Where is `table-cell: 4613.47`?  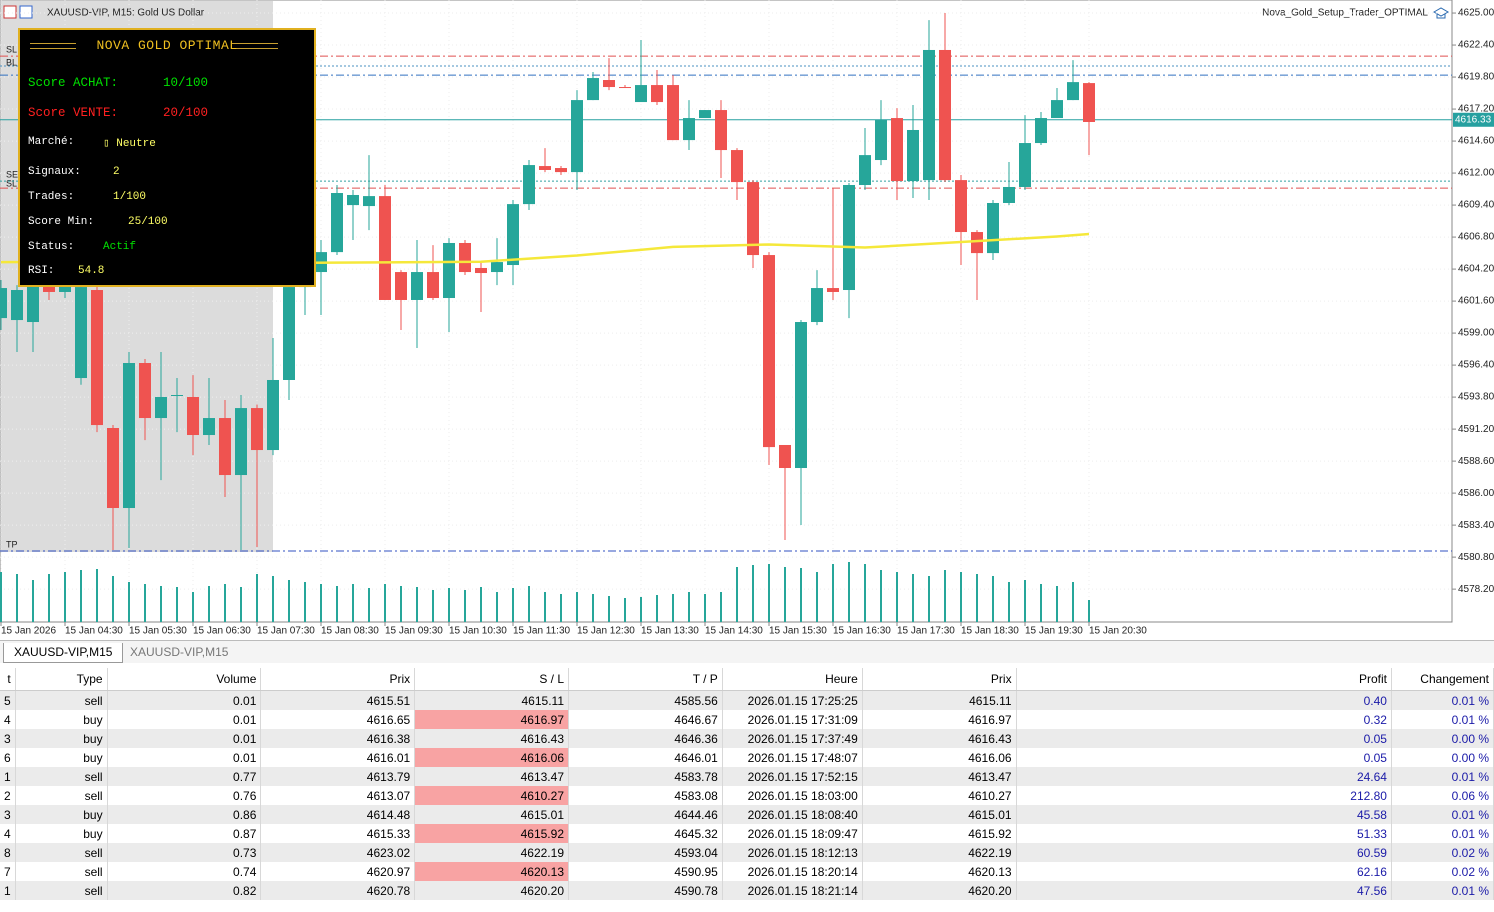
table-cell: 4613.47 is located at coordinates (939, 776).